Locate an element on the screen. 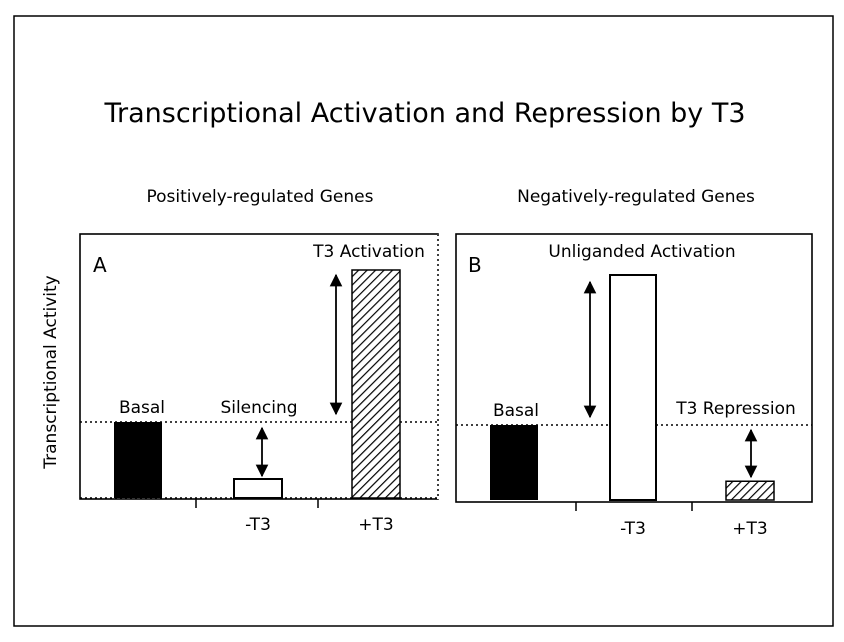 Image resolution: width=844 pixels, height=642 pixels. panel-b-heading: Negatively-regulated Genes is located at coordinates (636, 197).